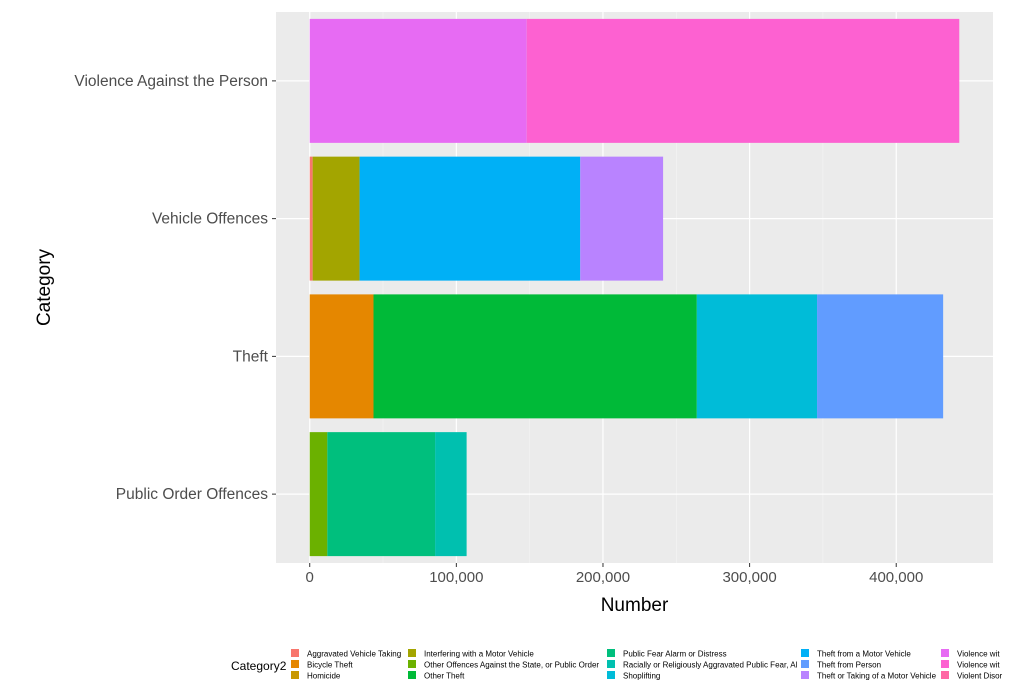 The height and width of the screenshot is (695, 1024). Describe the element at coordinates (864, 654) in the screenshot. I see `legend-label: Theft from a Motor Vehicle` at that location.